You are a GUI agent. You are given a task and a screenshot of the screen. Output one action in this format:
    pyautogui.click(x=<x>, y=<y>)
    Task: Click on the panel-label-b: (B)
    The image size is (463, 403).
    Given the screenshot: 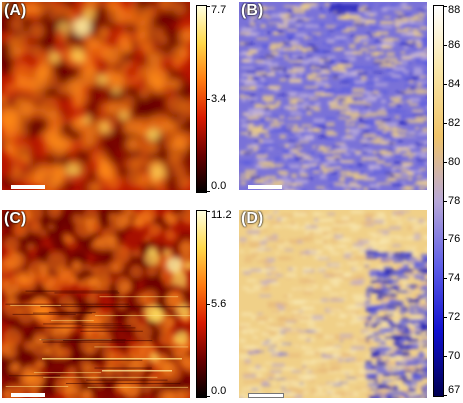 What is the action you would take?
    pyautogui.click(x=252, y=10)
    